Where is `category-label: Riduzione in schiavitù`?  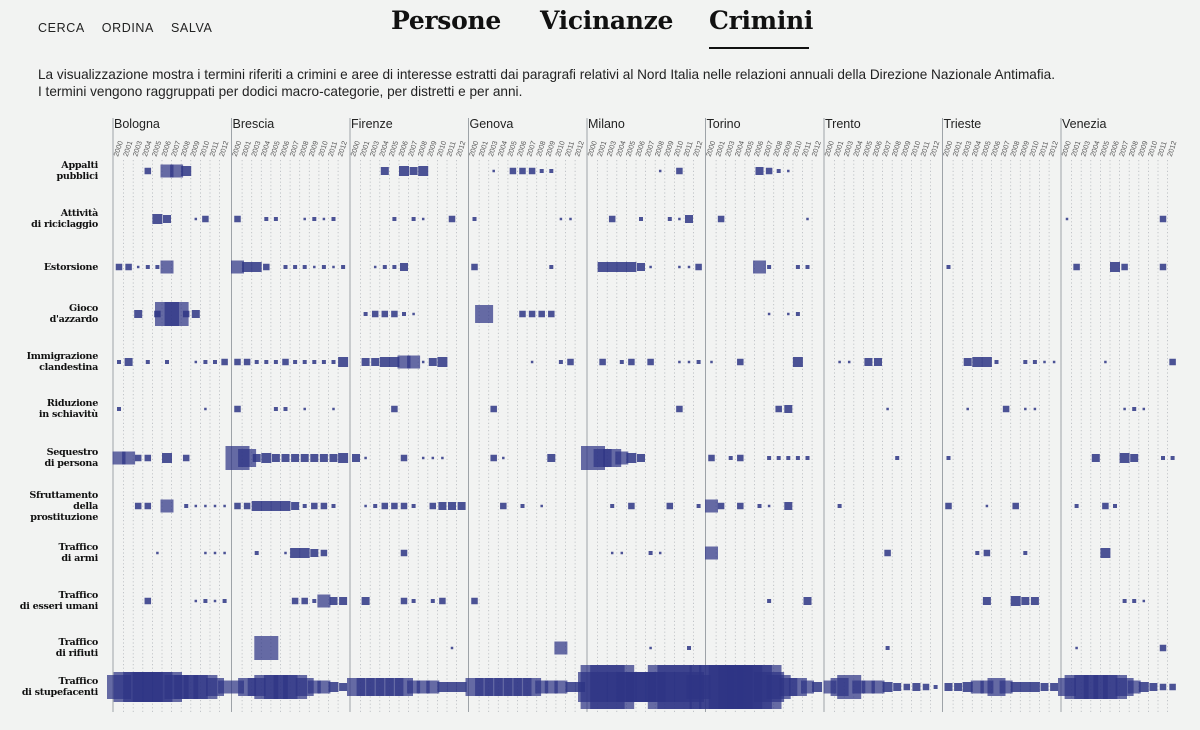 category-label: Riduzione in schiavitù is located at coordinates (56, 409).